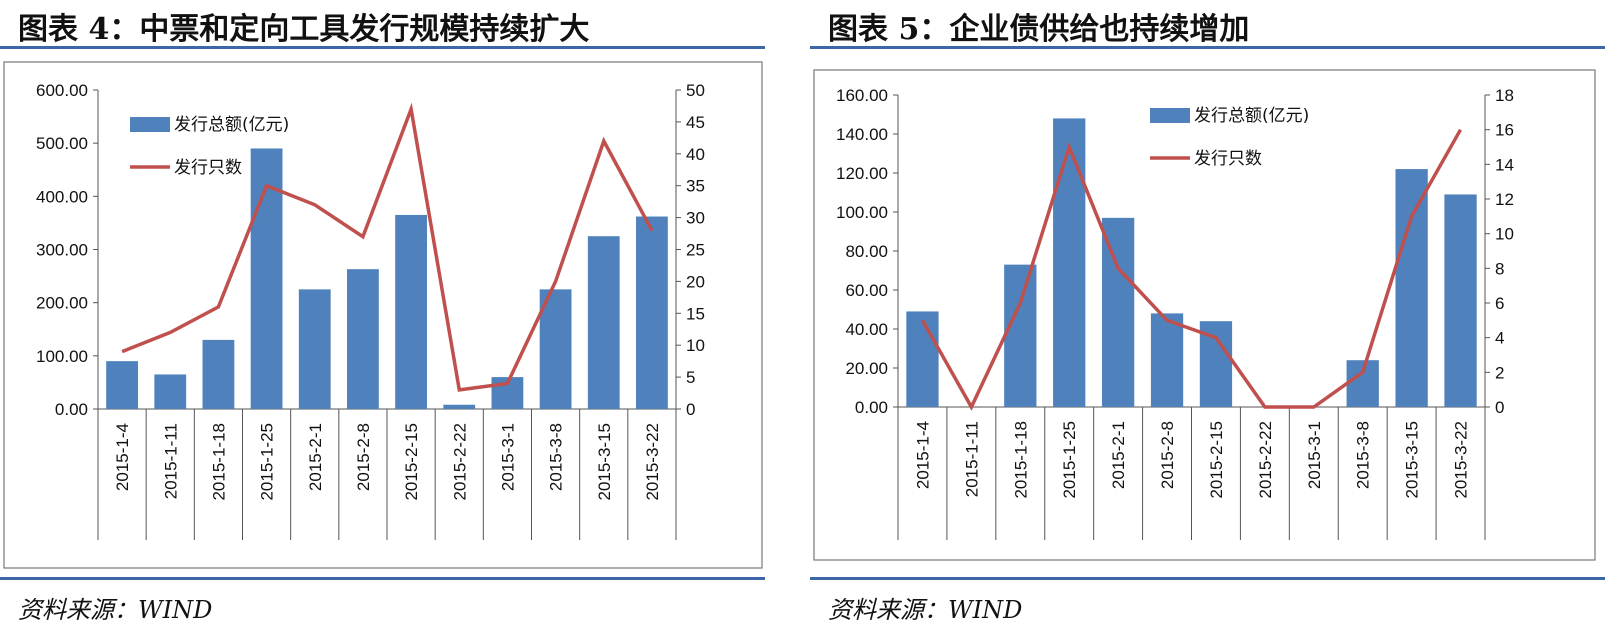  Describe the element at coordinates (1039, 29) in the screenshot. I see `figure-title: 图表 5：企业债供给也持续增加` at that location.